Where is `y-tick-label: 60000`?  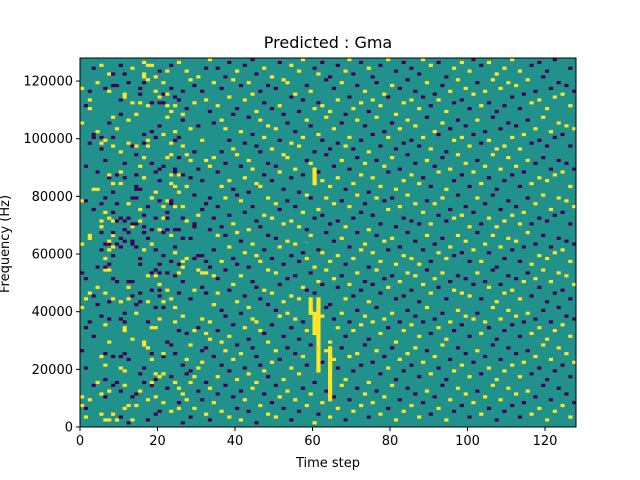 y-tick-label: 60000 is located at coordinates (52, 255).